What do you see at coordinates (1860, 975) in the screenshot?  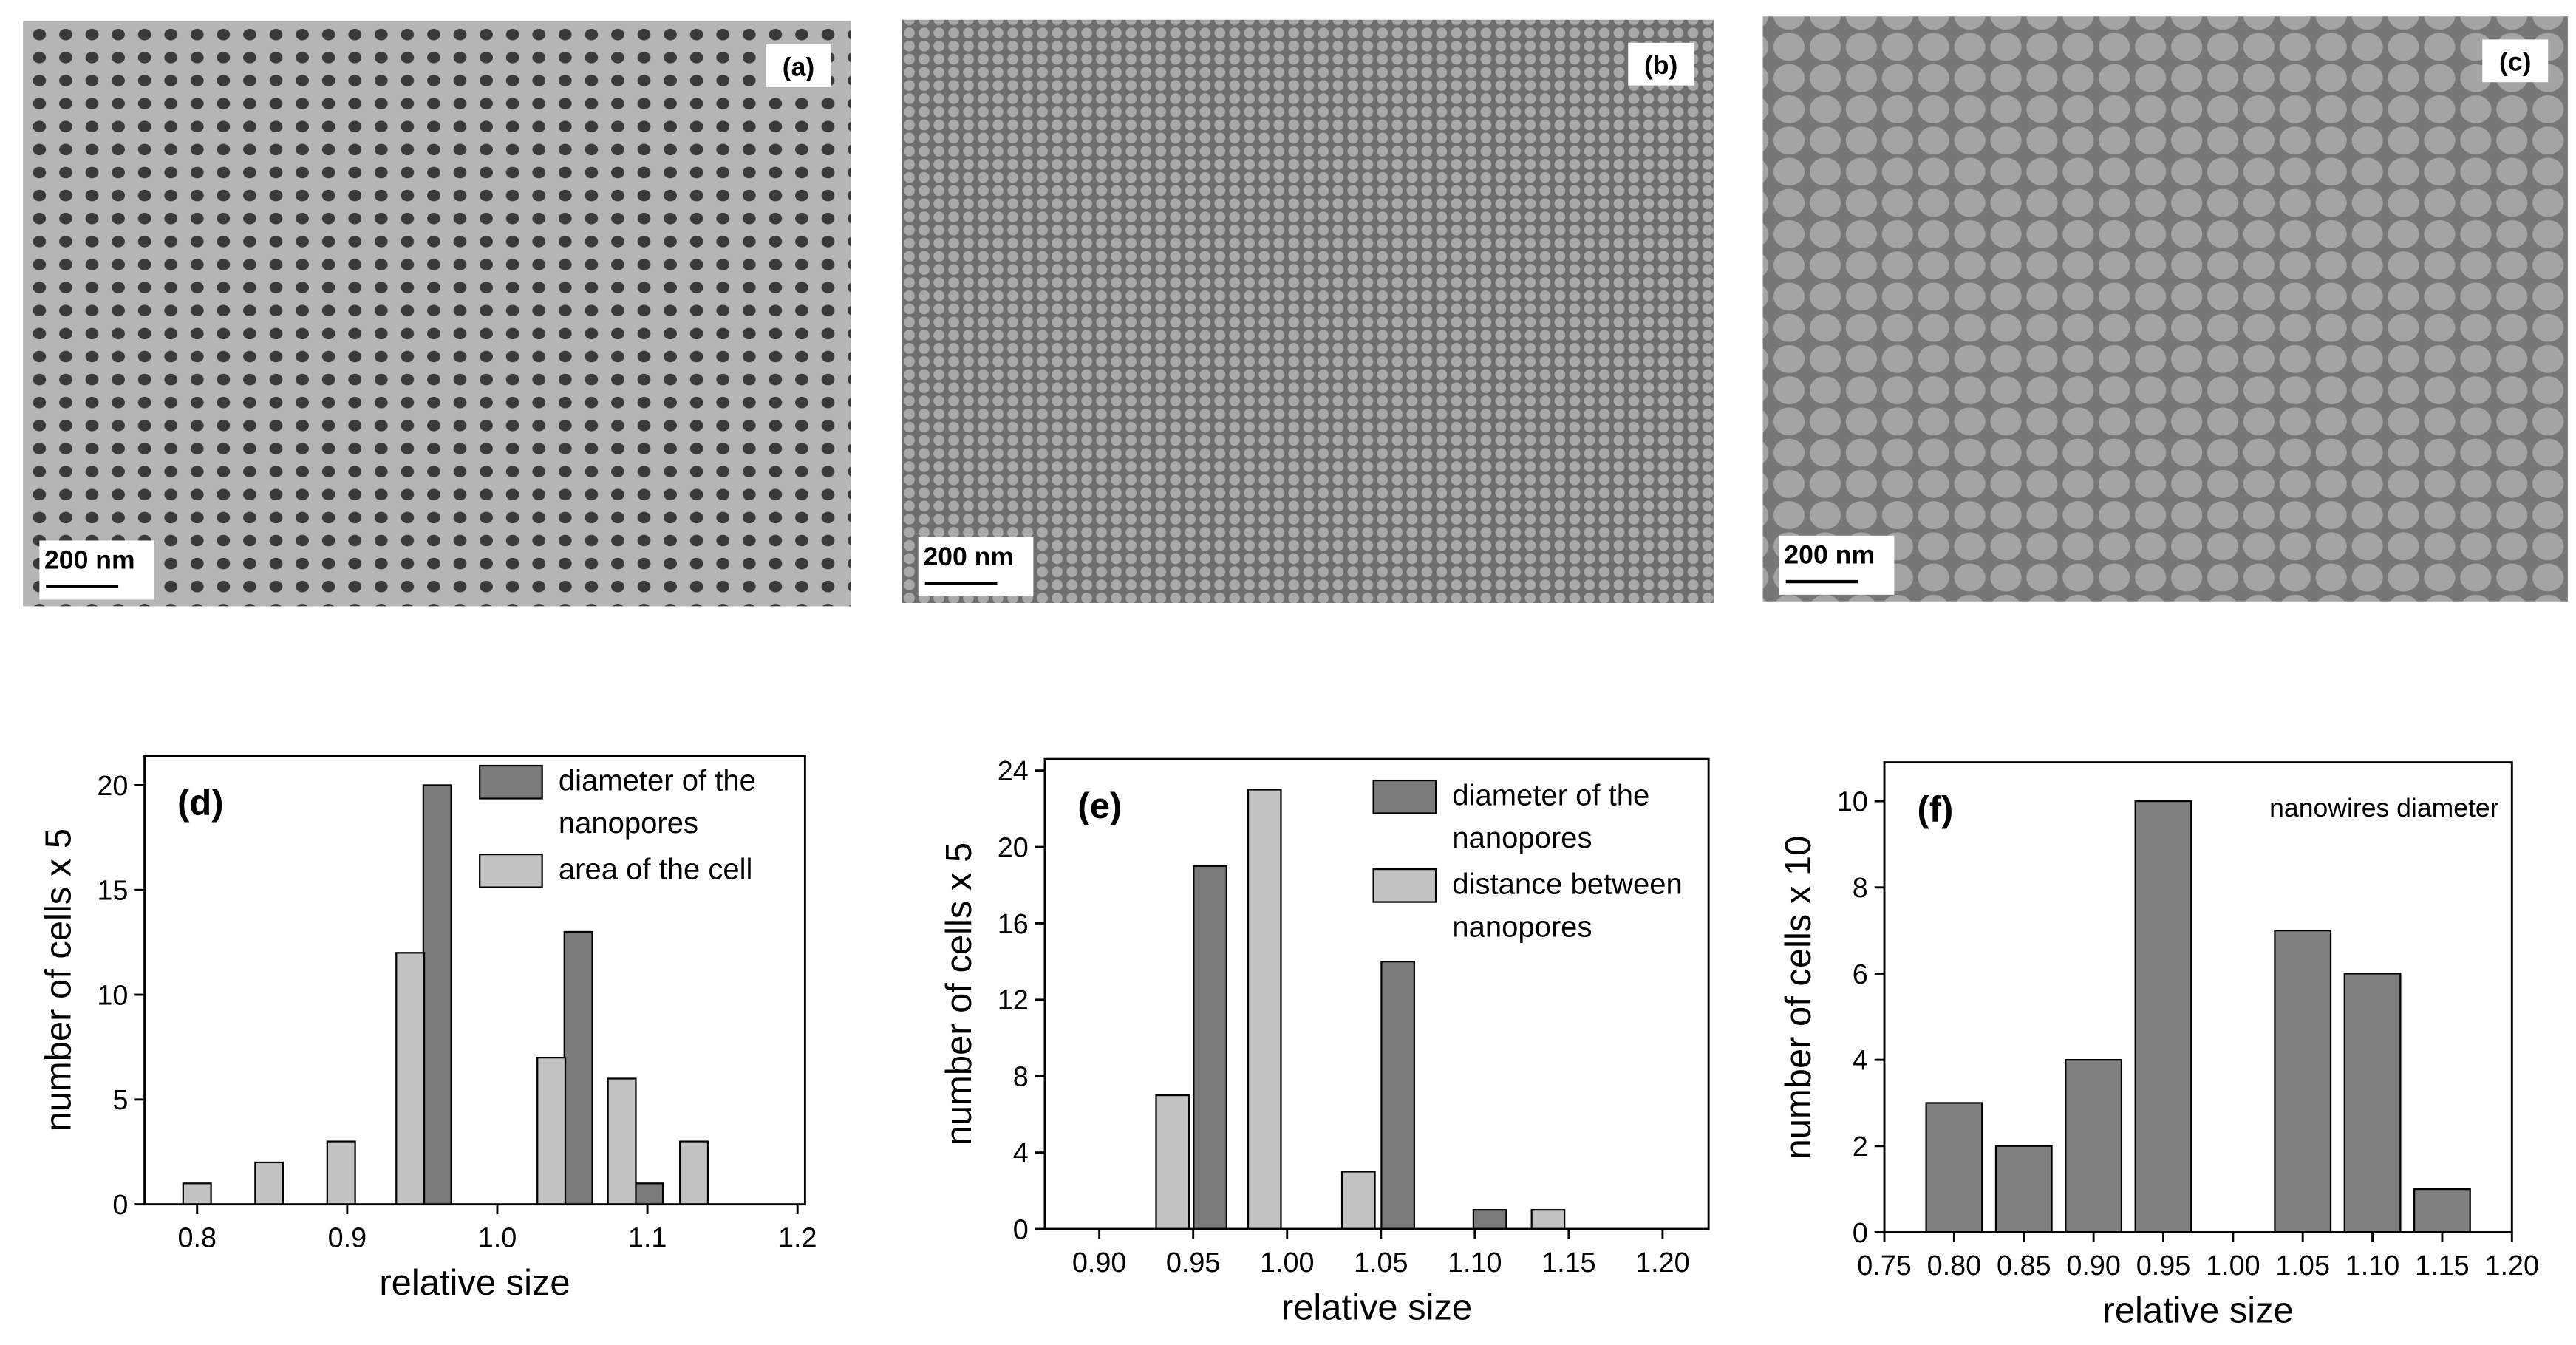 I see `y-tick-label: 6` at bounding box center [1860, 975].